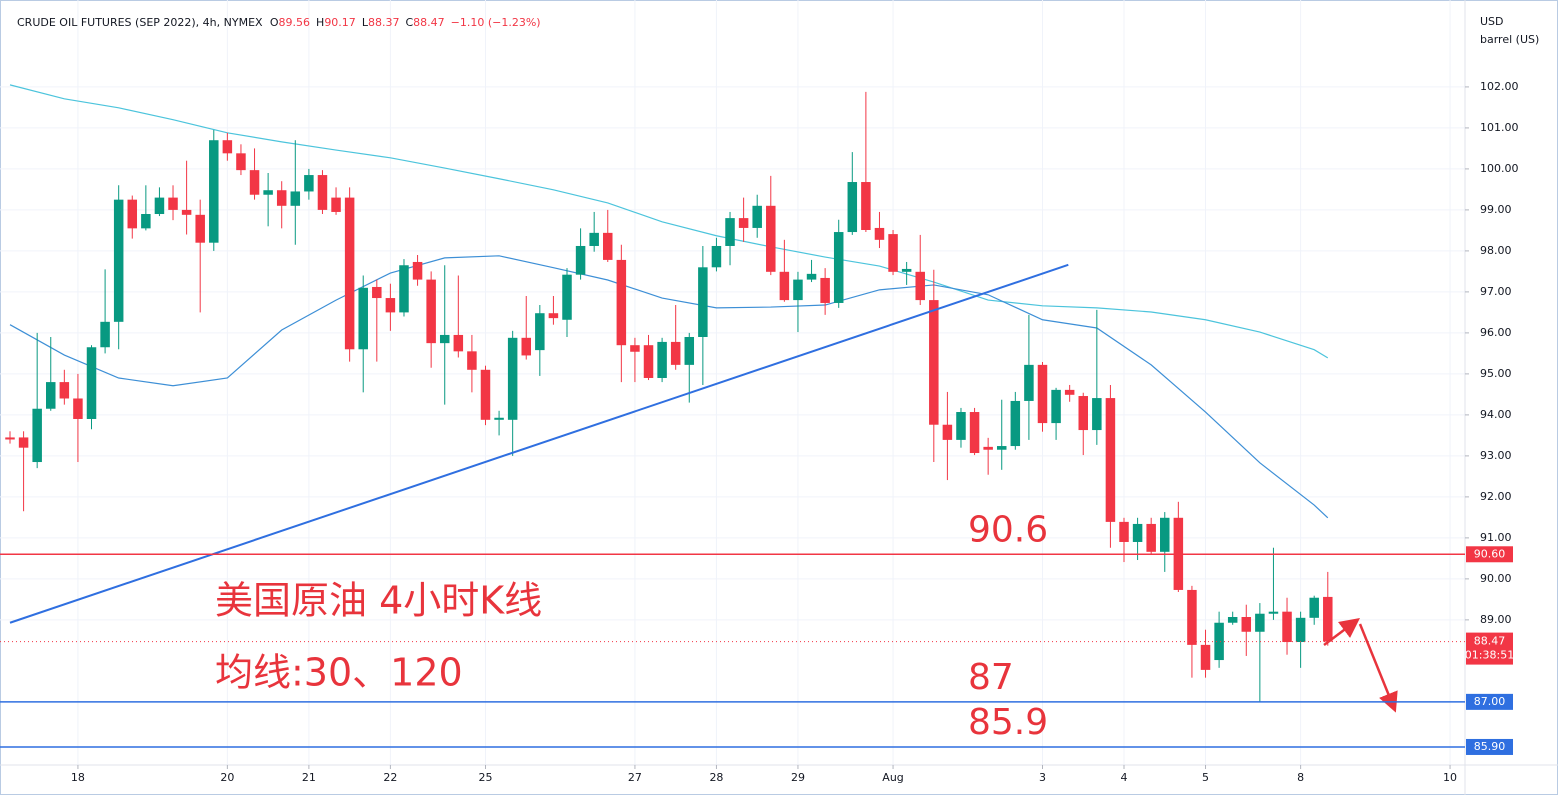  I want to click on o-label: O, so click(274, 22).